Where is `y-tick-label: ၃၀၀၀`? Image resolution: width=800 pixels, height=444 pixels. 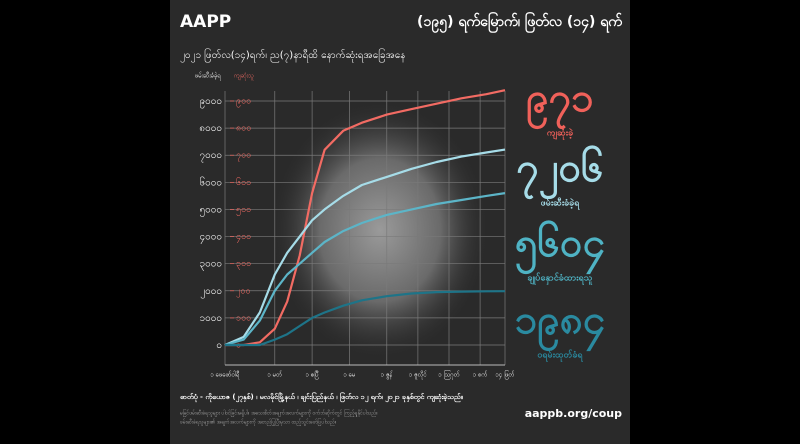
y-tick-label: ၃၀၀၀ is located at coordinates (211, 265).